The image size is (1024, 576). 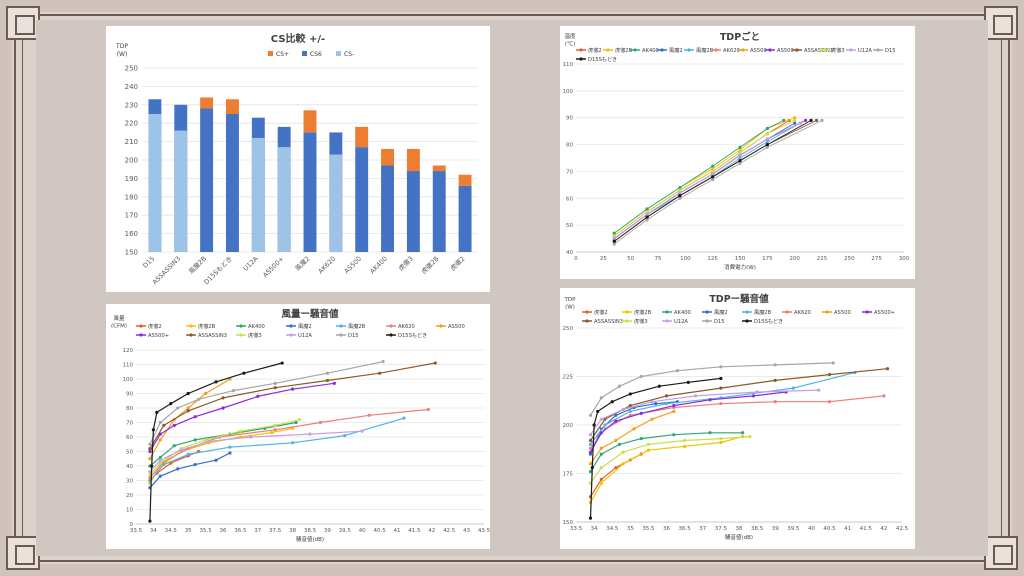 I want to click on legend-label: D15, so click(x=353, y=336).